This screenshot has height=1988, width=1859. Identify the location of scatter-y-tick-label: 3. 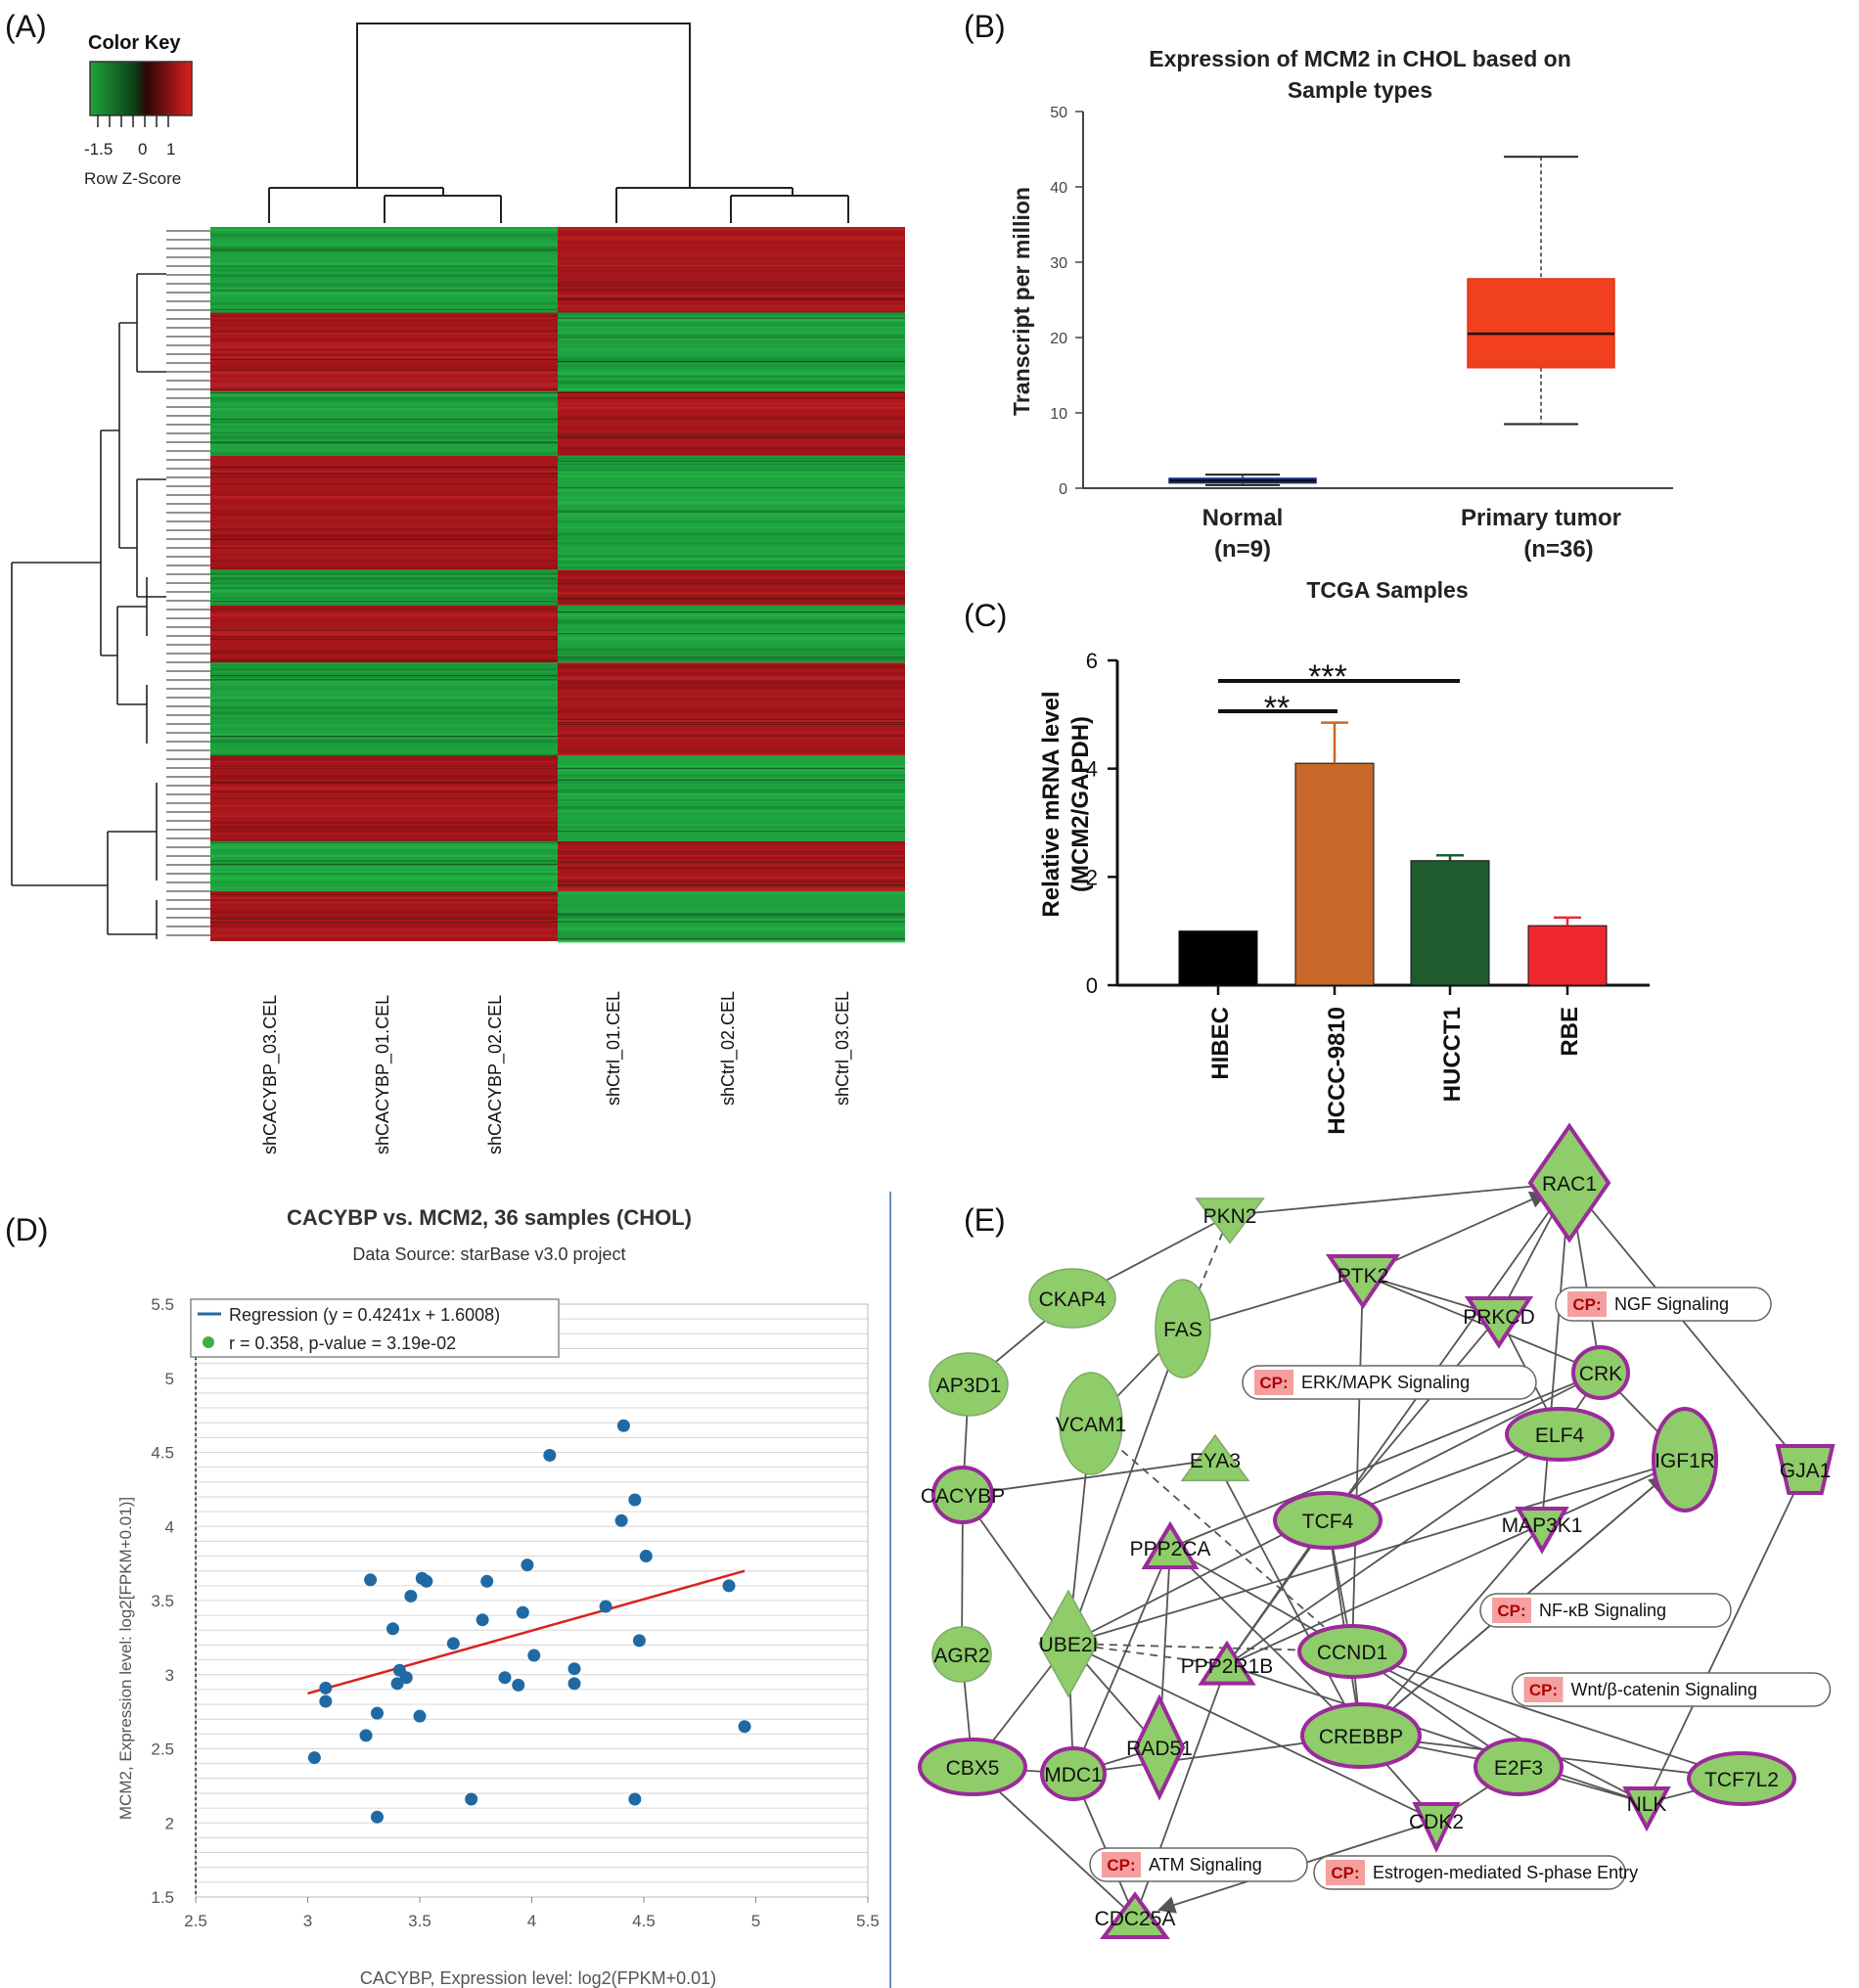
(169, 1676).